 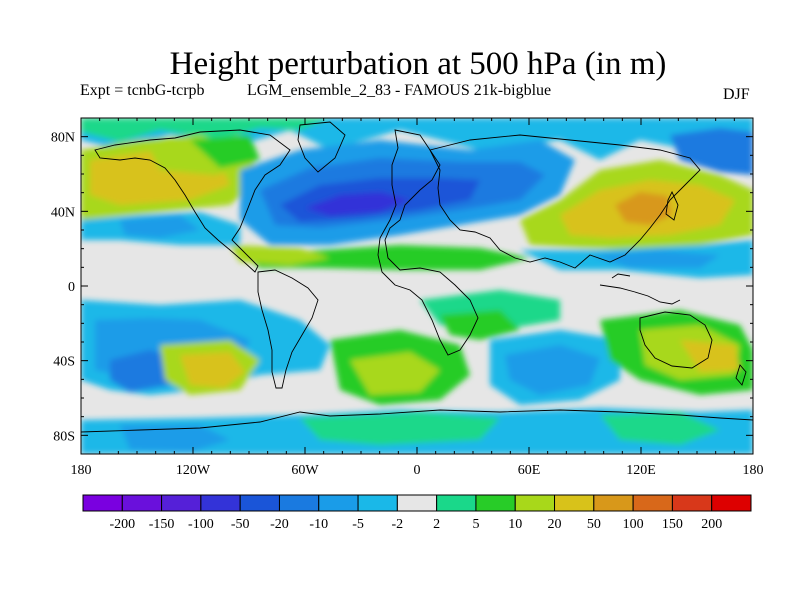 I want to click on x-tick-label: 120E, so click(x=641, y=470).